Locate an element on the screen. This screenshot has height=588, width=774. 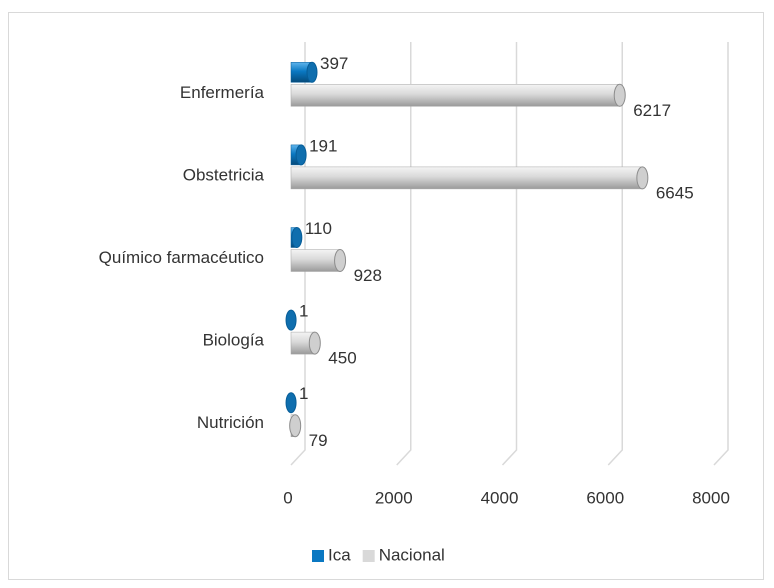
x-tick-label: 2000 is located at coordinates (394, 497).